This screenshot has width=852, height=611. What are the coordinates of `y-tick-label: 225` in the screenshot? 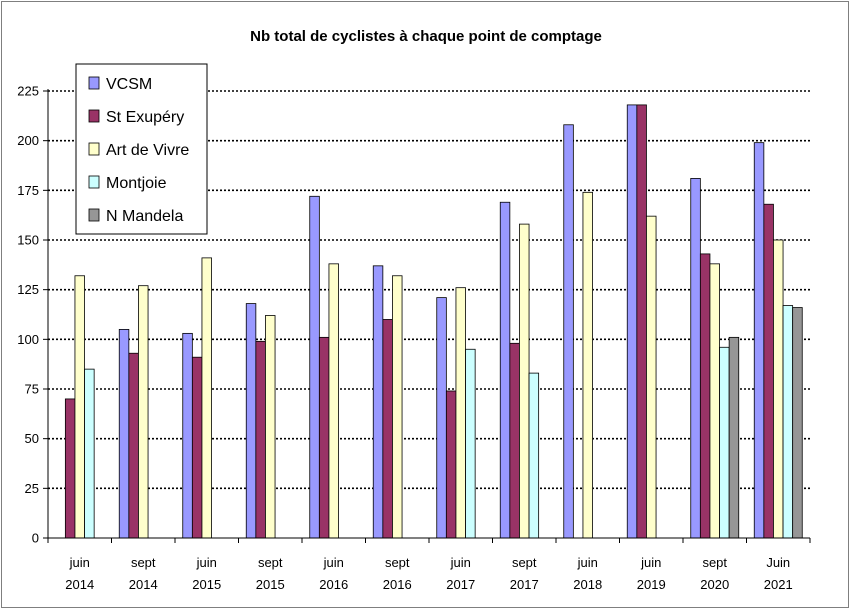 It's located at (28, 91).